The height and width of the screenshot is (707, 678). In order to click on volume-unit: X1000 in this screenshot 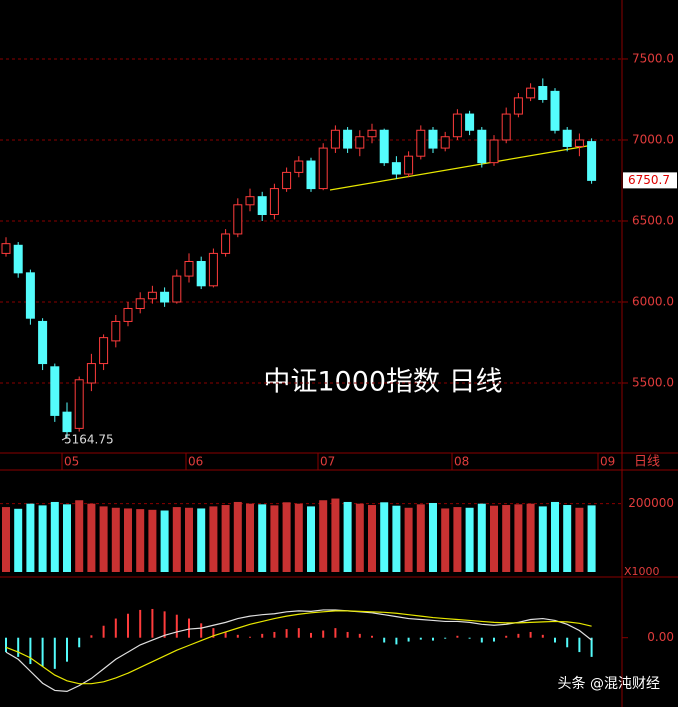, I will do `click(642, 571)`.